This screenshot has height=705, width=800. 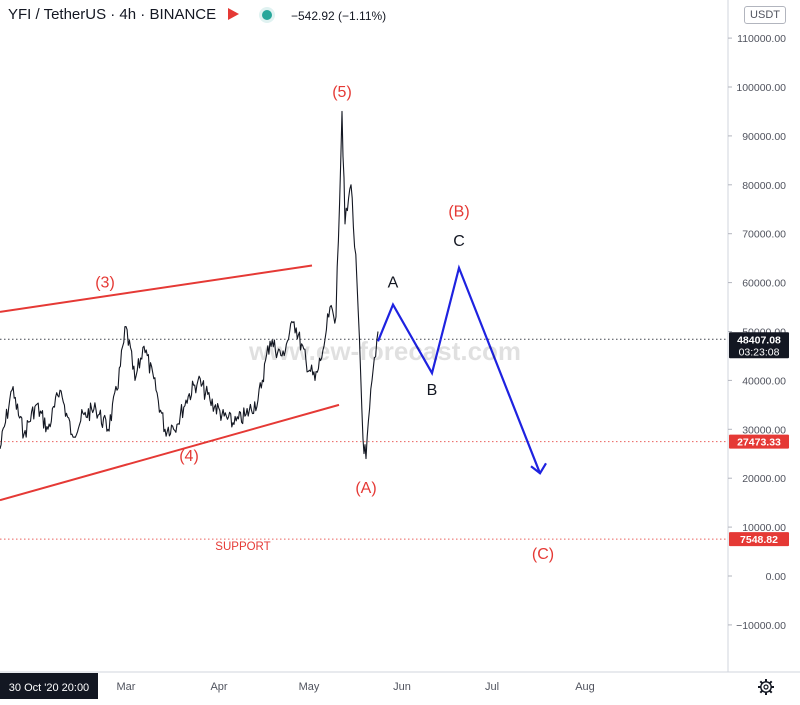 I want to click on price-tag-label: 48407.08, so click(x=759, y=340).